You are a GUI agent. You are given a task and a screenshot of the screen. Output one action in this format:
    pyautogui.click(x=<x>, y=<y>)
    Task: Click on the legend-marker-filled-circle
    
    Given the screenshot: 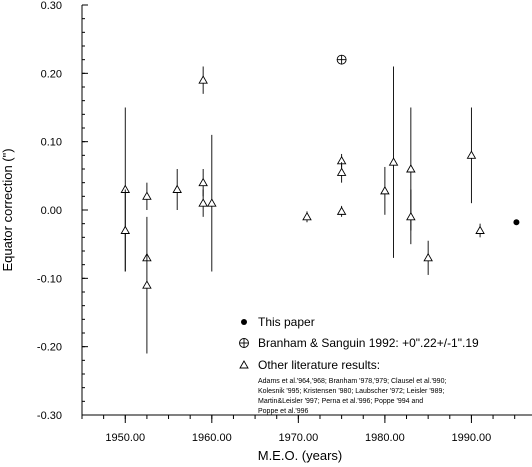 What is the action you would take?
    pyautogui.click(x=244, y=322)
    